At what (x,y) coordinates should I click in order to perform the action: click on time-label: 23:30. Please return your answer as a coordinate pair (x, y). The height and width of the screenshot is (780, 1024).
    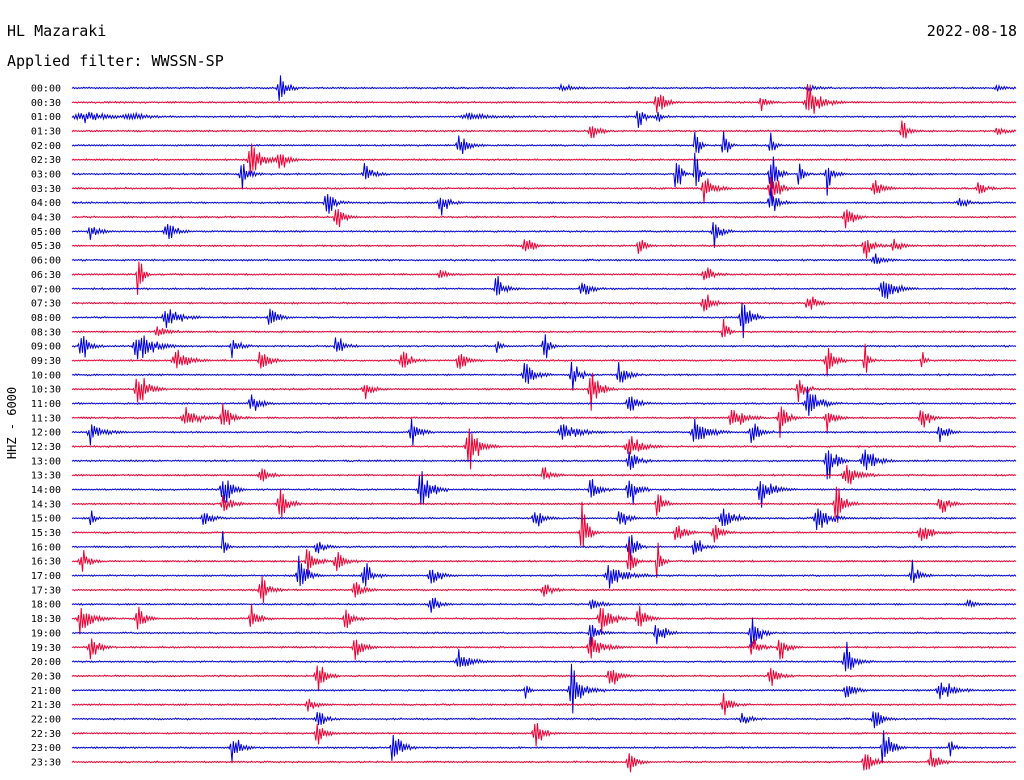
    Looking at the image, I should click on (46, 762).